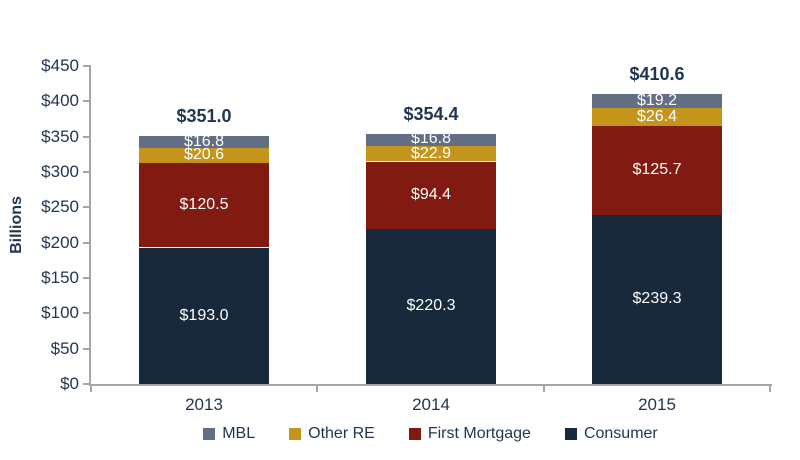 This screenshot has width=800, height=460. Describe the element at coordinates (239, 433) in the screenshot. I see `legend-label: MBL` at that location.